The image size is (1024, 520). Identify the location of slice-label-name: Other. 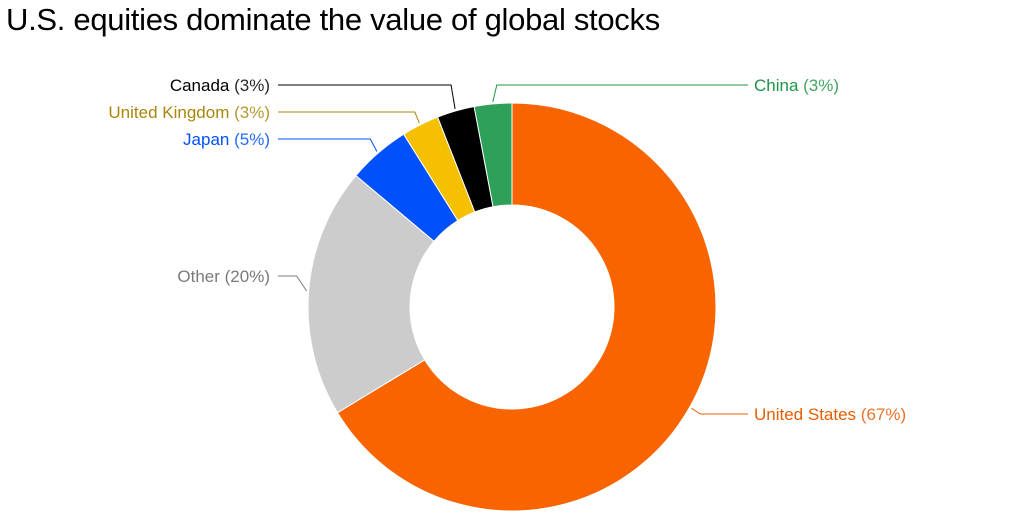
(198, 276).